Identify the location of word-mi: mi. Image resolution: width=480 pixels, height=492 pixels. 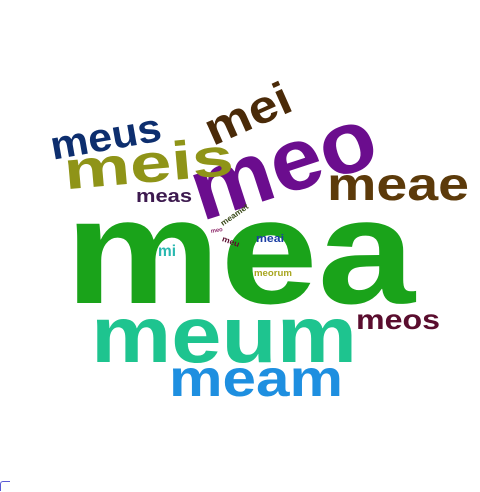
(167, 251).